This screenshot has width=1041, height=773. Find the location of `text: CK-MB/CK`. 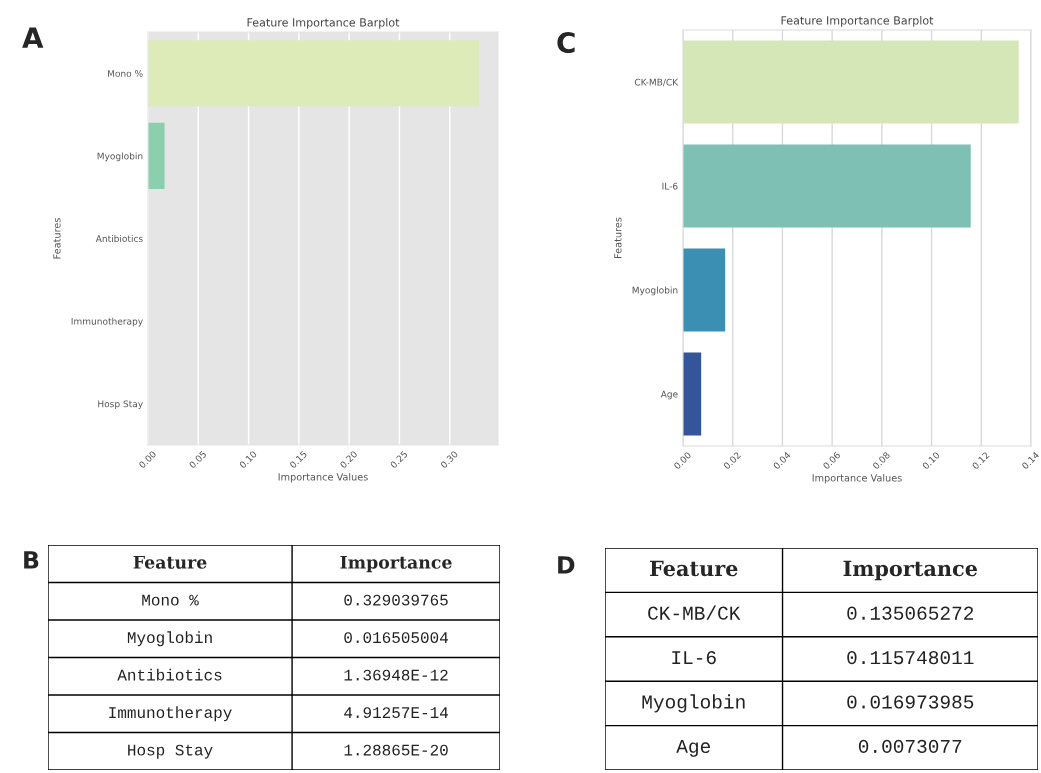

text: CK-MB/CK is located at coordinates (694, 612).